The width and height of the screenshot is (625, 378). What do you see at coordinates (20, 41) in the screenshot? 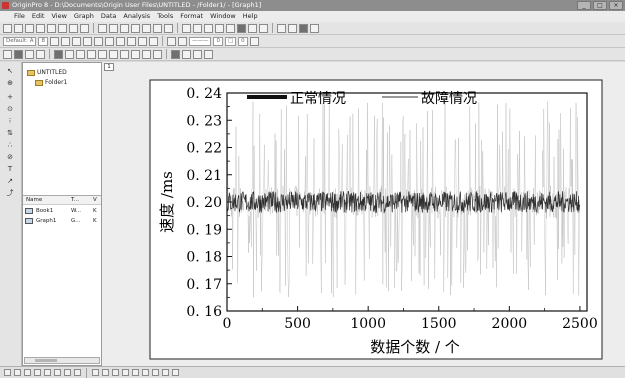
I see `font-name-select: Default: A` at bounding box center [20, 41].